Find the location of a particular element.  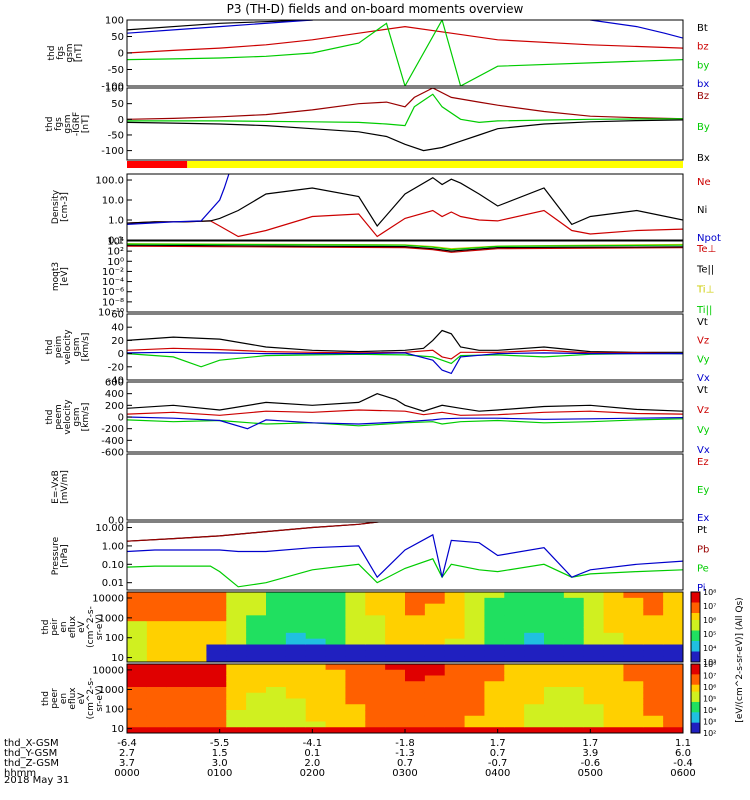

y-tick-label: 100 is located at coordinates (114, 638).